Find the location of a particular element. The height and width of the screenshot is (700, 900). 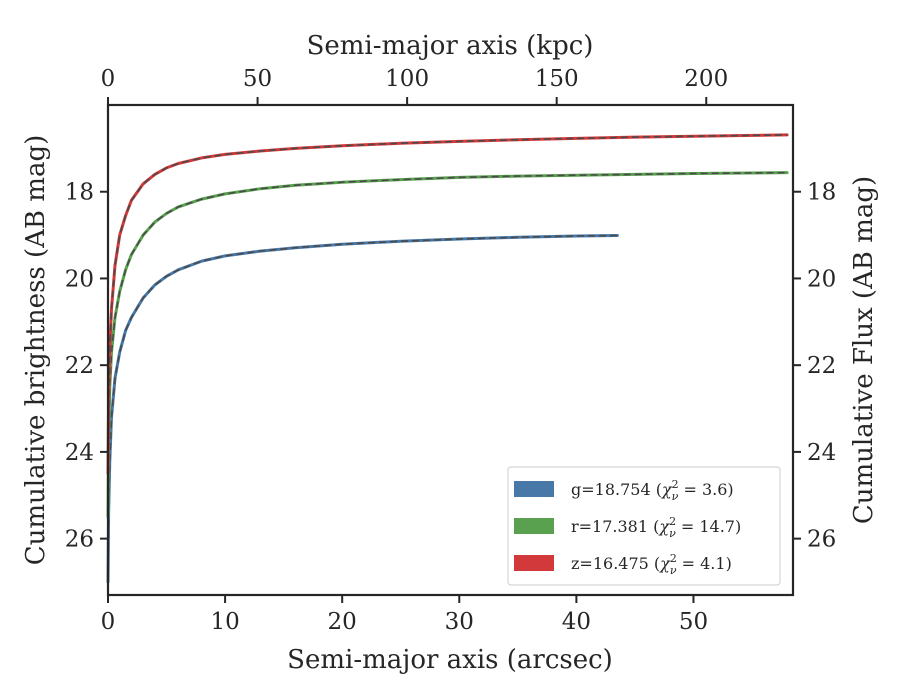

right-y-tick-label-1: 20 is located at coordinates (821, 279).